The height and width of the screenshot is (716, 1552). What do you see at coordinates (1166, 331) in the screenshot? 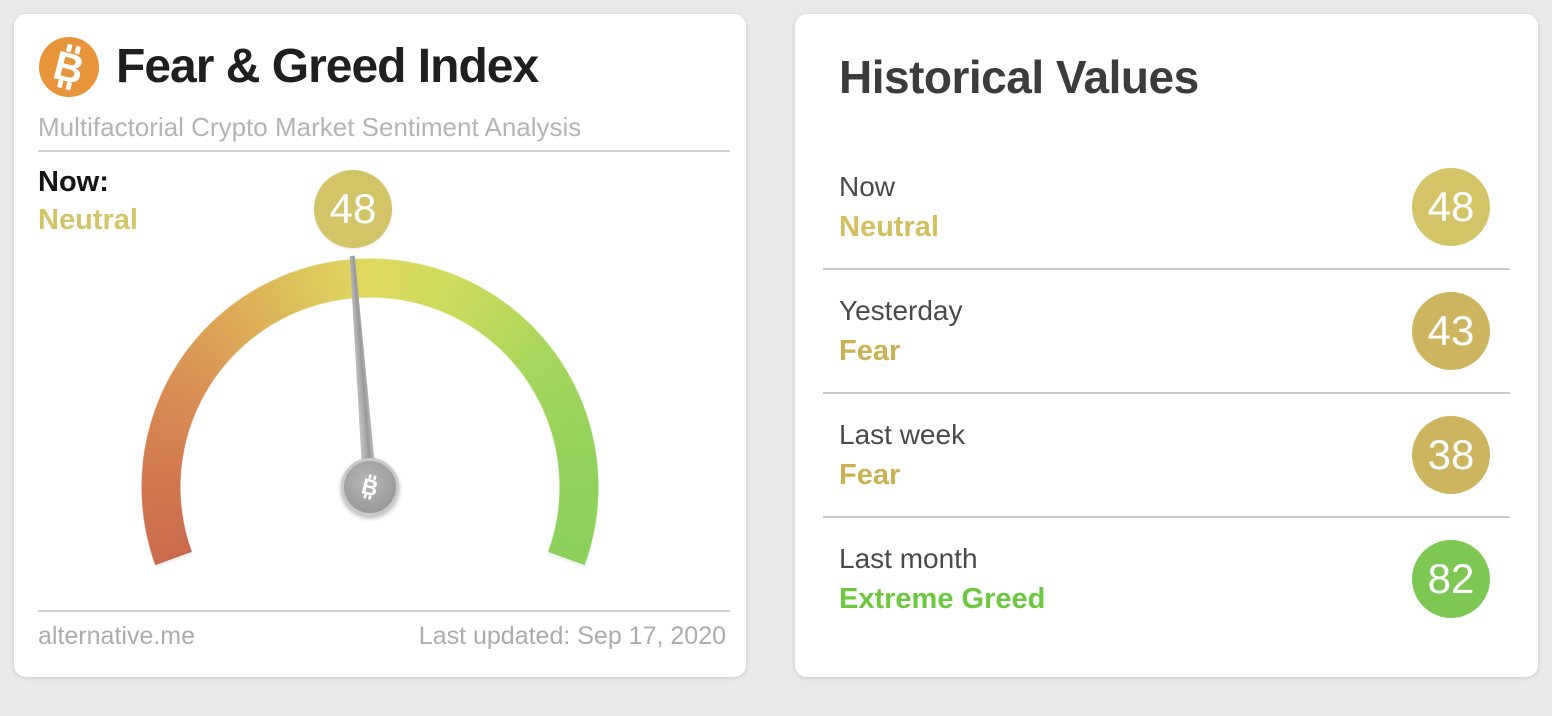
I see `historical-row-yesterday: Yesterday Fear 43` at bounding box center [1166, 331].